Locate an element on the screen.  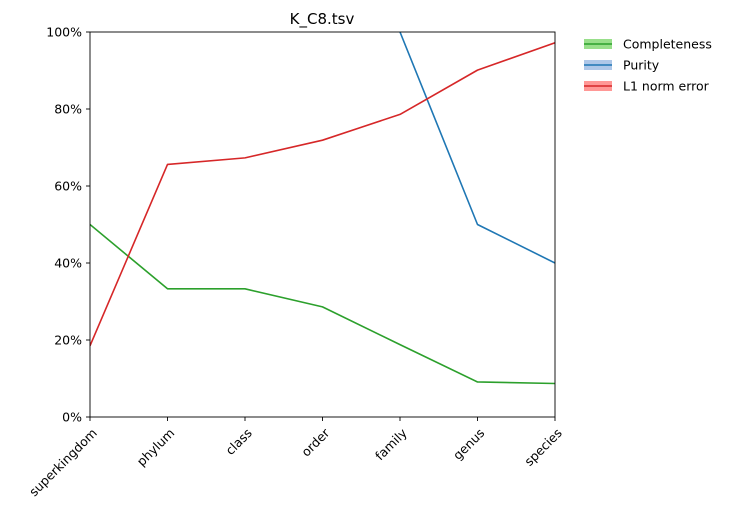
x-tick-label: superkingdom is located at coordinates (63, 462).